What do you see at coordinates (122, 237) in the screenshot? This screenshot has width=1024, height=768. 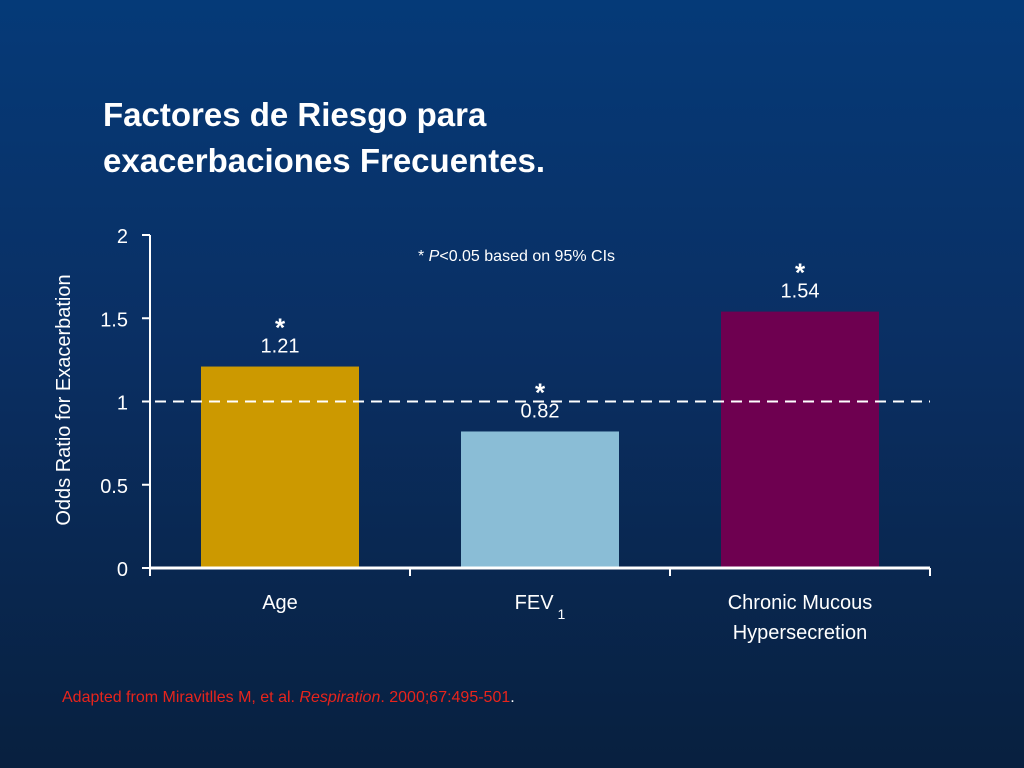 I see `y-tick-label: 2` at bounding box center [122, 237].